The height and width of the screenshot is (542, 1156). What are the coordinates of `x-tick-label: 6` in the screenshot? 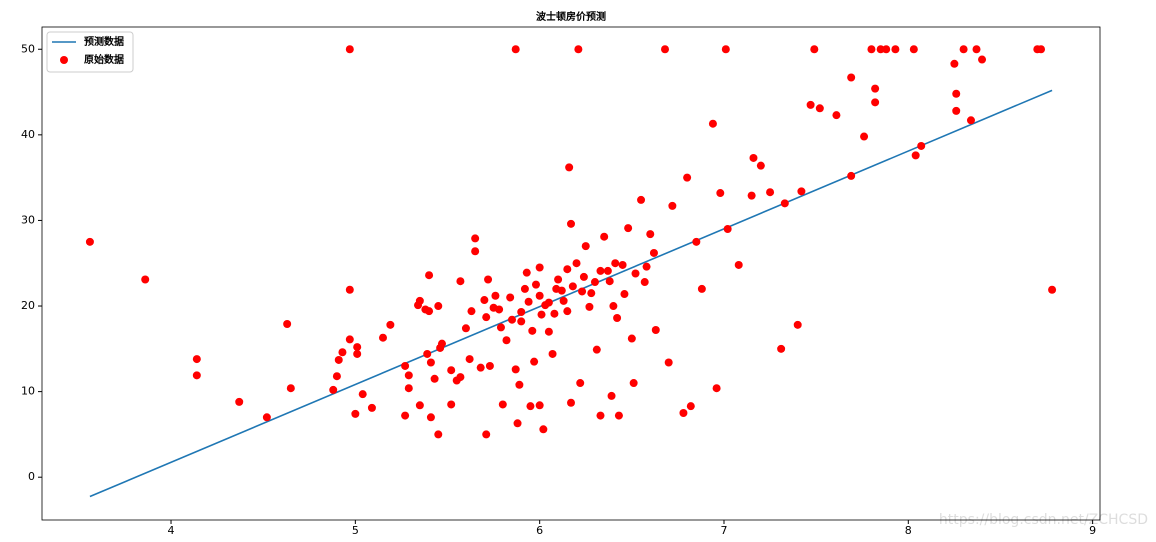 It's located at (539, 530).